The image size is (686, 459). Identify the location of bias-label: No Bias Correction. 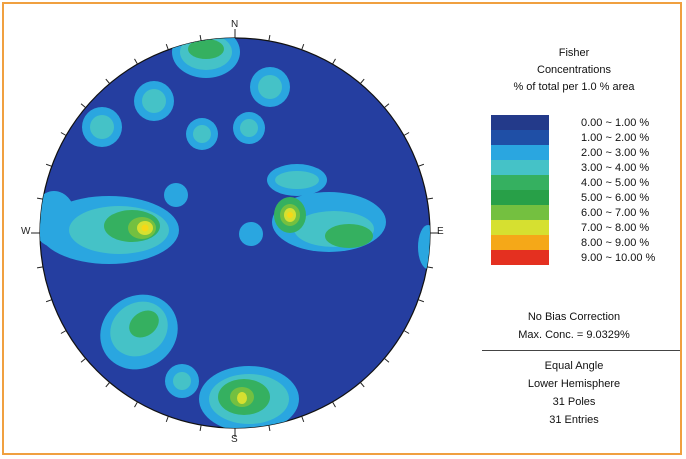
(574, 317).